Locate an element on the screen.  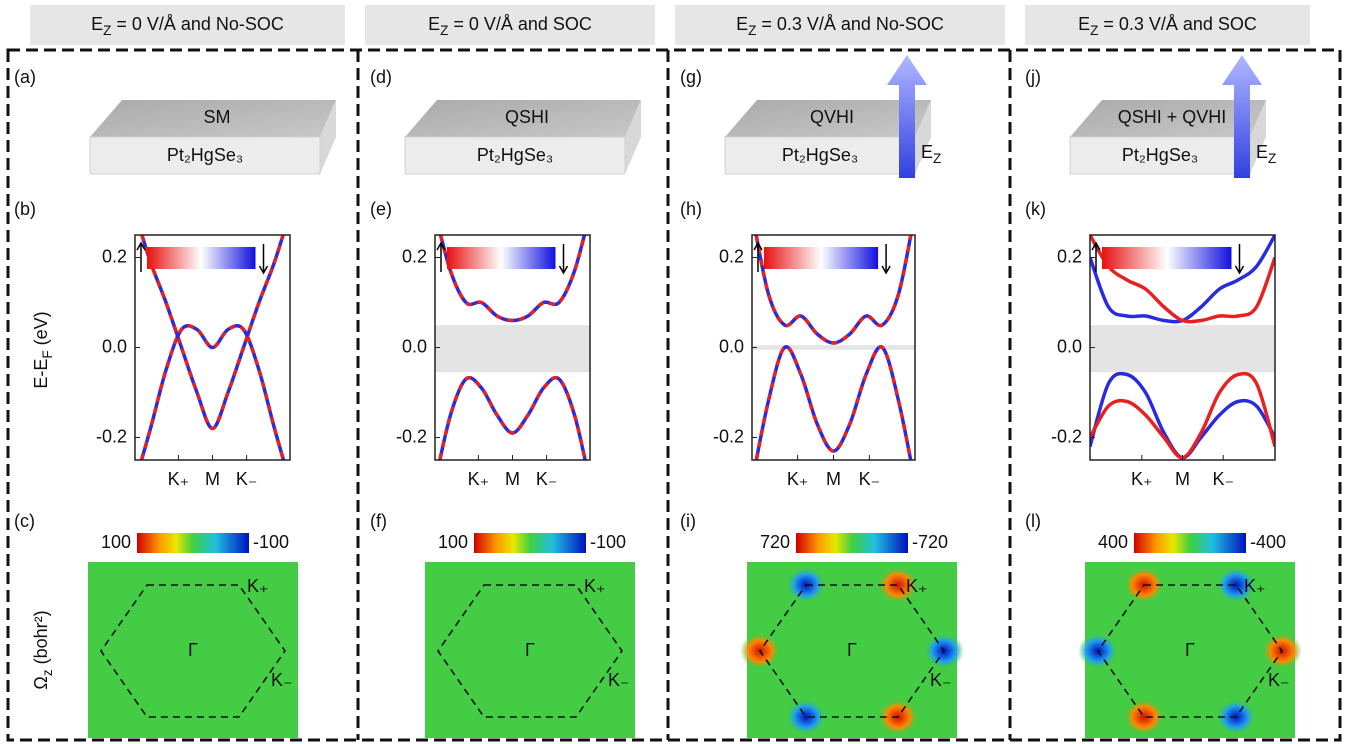
panel-label: (j) is located at coordinates (1033, 77).